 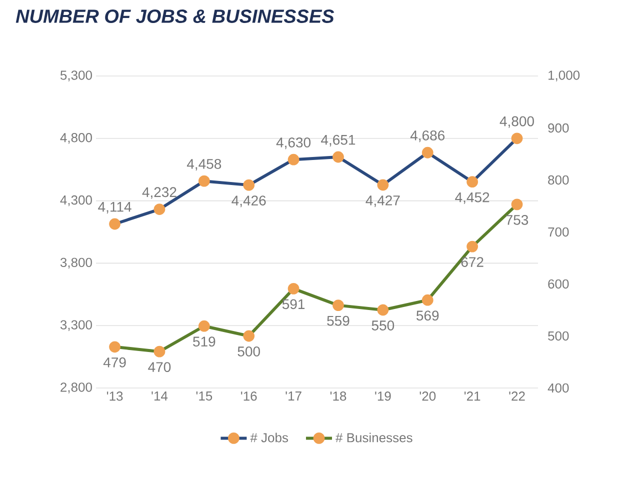 What do you see at coordinates (76, 388) in the screenshot?
I see `y-tick-label: 2,800` at bounding box center [76, 388].